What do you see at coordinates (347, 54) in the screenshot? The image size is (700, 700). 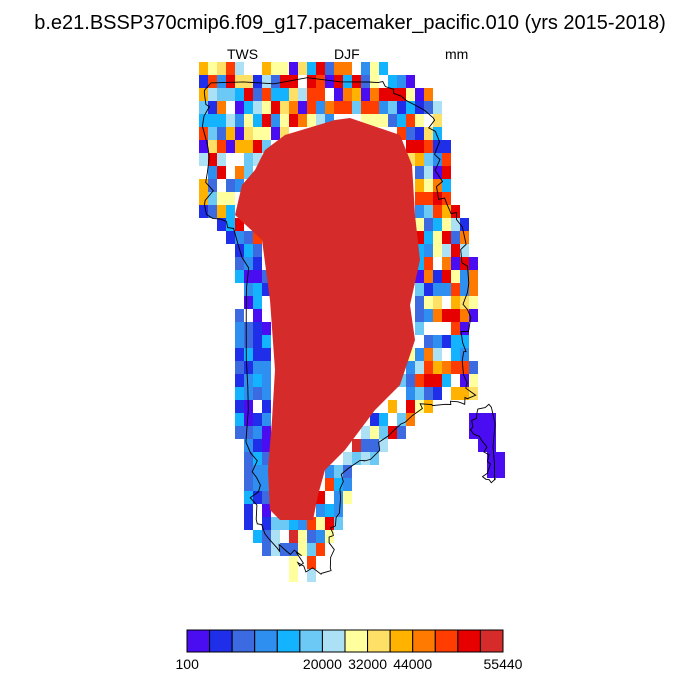 I see `season-label: DJF` at bounding box center [347, 54].